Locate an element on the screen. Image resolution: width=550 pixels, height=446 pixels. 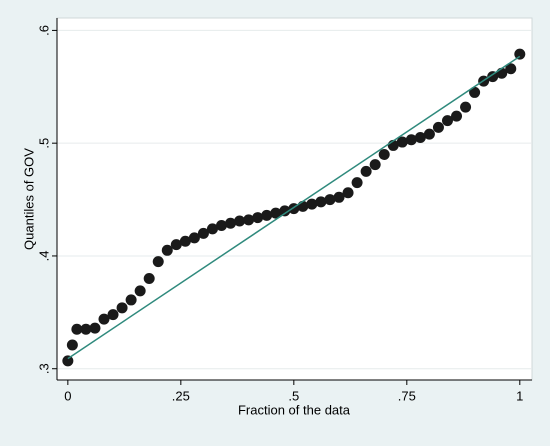
y-tick-label: .3 is located at coordinates (43, 368).